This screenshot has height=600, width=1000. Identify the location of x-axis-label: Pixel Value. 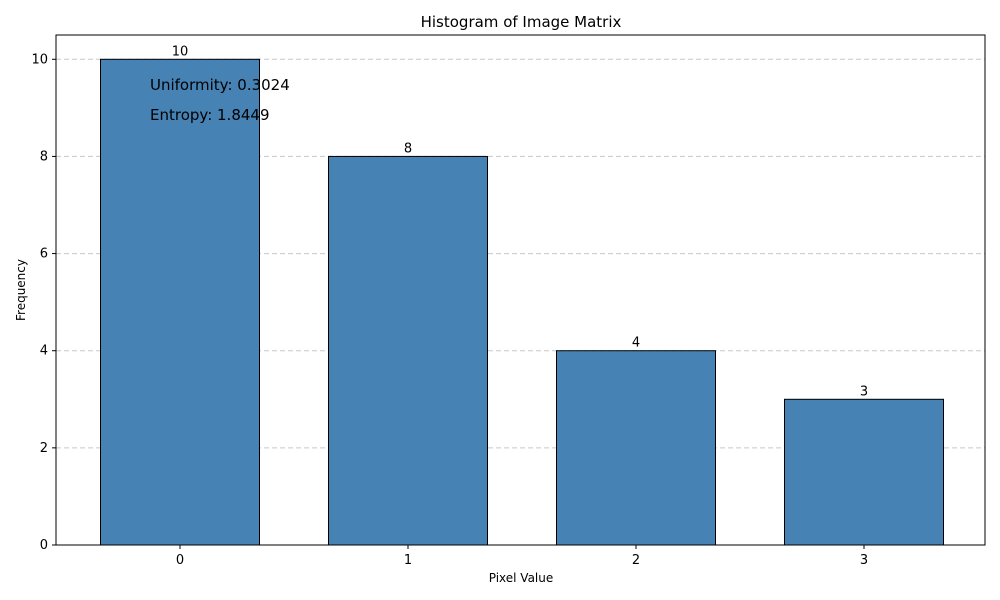
(521, 578).